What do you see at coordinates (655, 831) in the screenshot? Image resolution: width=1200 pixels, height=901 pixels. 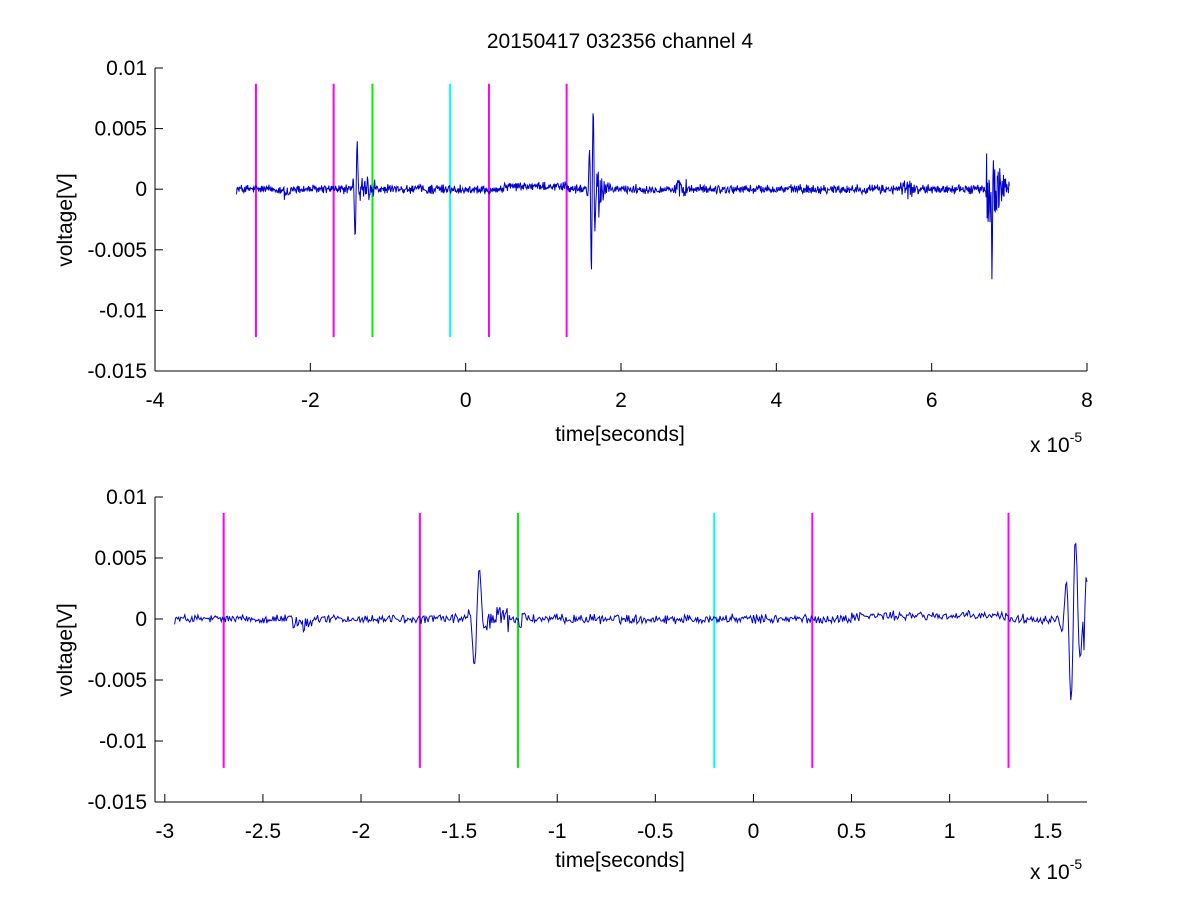 I see `xtick-label: -0.5` at bounding box center [655, 831].